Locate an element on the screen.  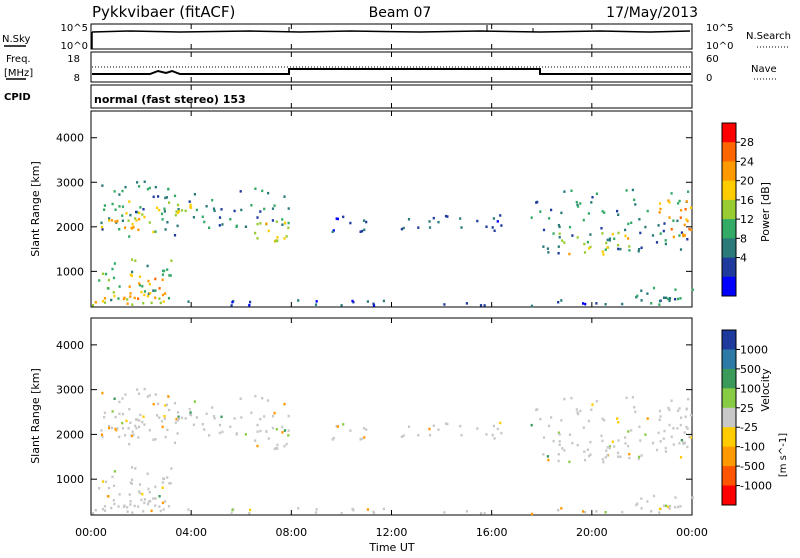
nsearch-tick-bottom: 10^0 is located at coordinates (719, 46).